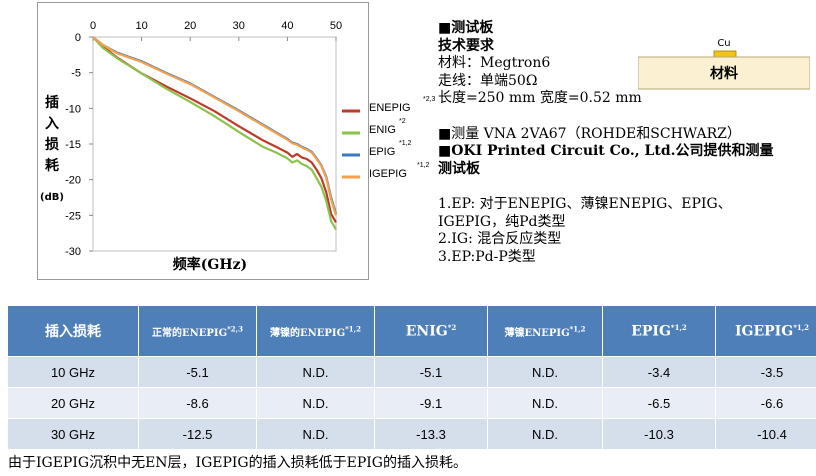 This screenshot has height=476, width=816. I want to click on table-row: 30 GHz -12.5 N.D. -13.3 N.D. -10.3 -10.4, so click(412, 433).